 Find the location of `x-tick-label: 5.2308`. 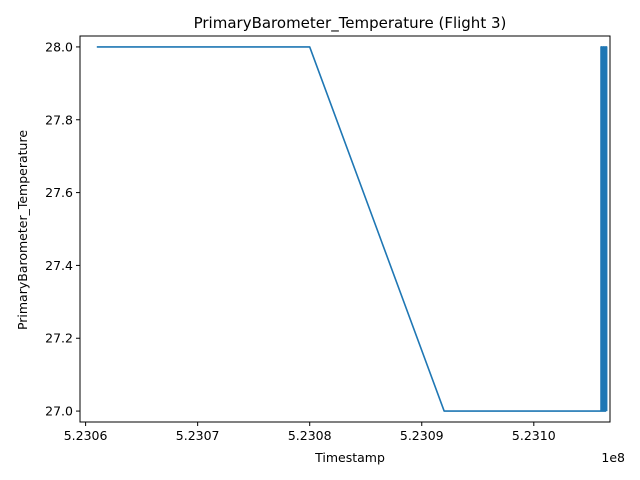

x-tick-label: 5.2308 is located at coordinates (310, 435).